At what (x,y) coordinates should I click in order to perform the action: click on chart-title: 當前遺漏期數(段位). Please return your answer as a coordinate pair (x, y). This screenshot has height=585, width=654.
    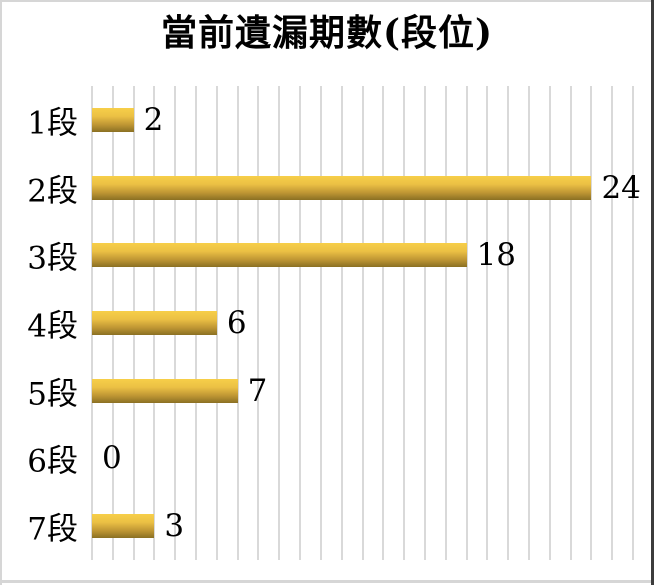
    Looking at the image, I should click on (327, 33).